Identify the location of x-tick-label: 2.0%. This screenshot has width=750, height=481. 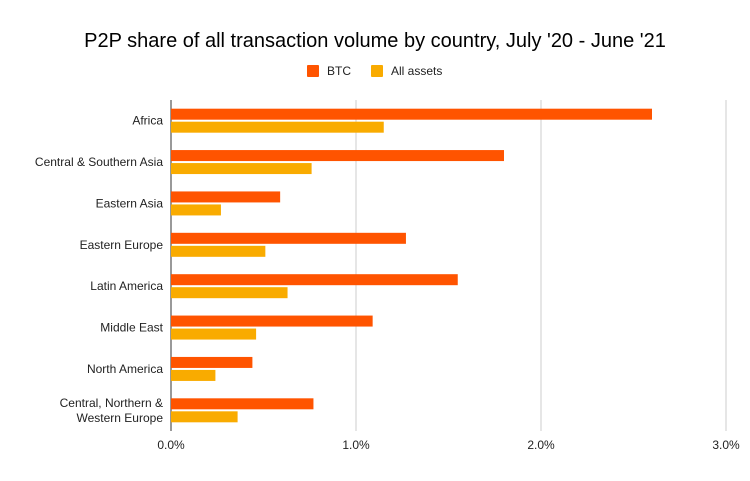
(541, 445).